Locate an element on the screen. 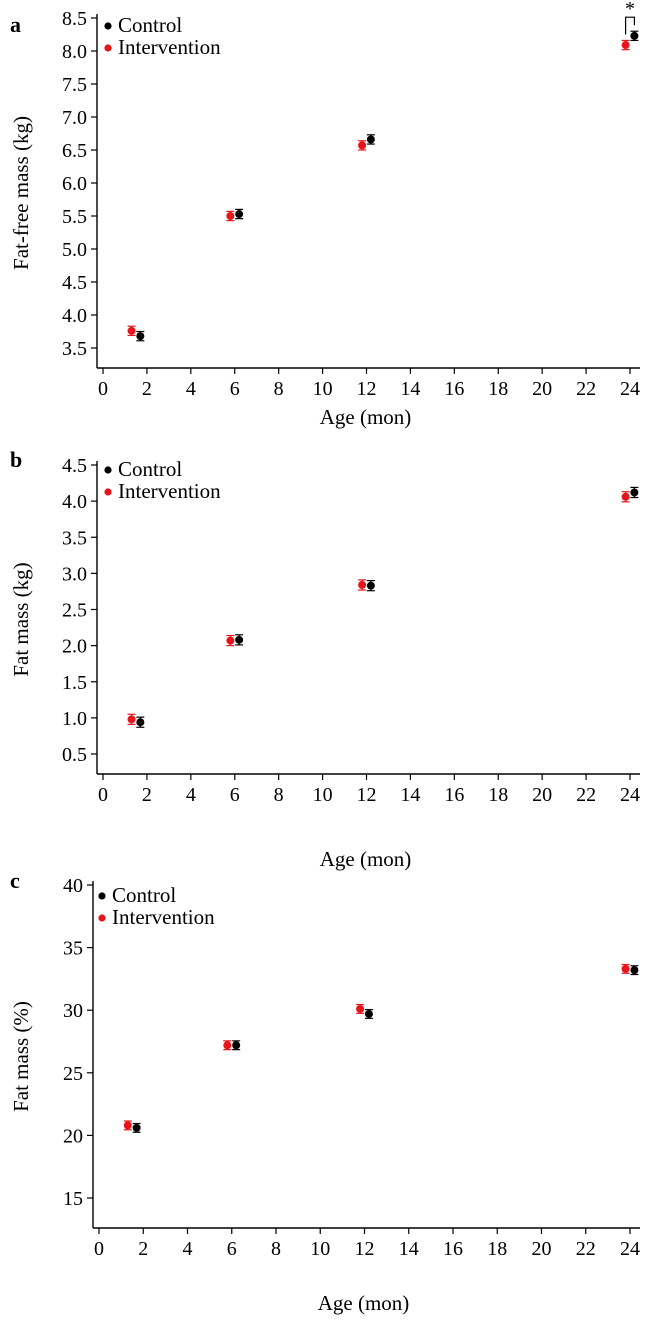  y-tick-label: 30 is located at coordinates (73, 1011).